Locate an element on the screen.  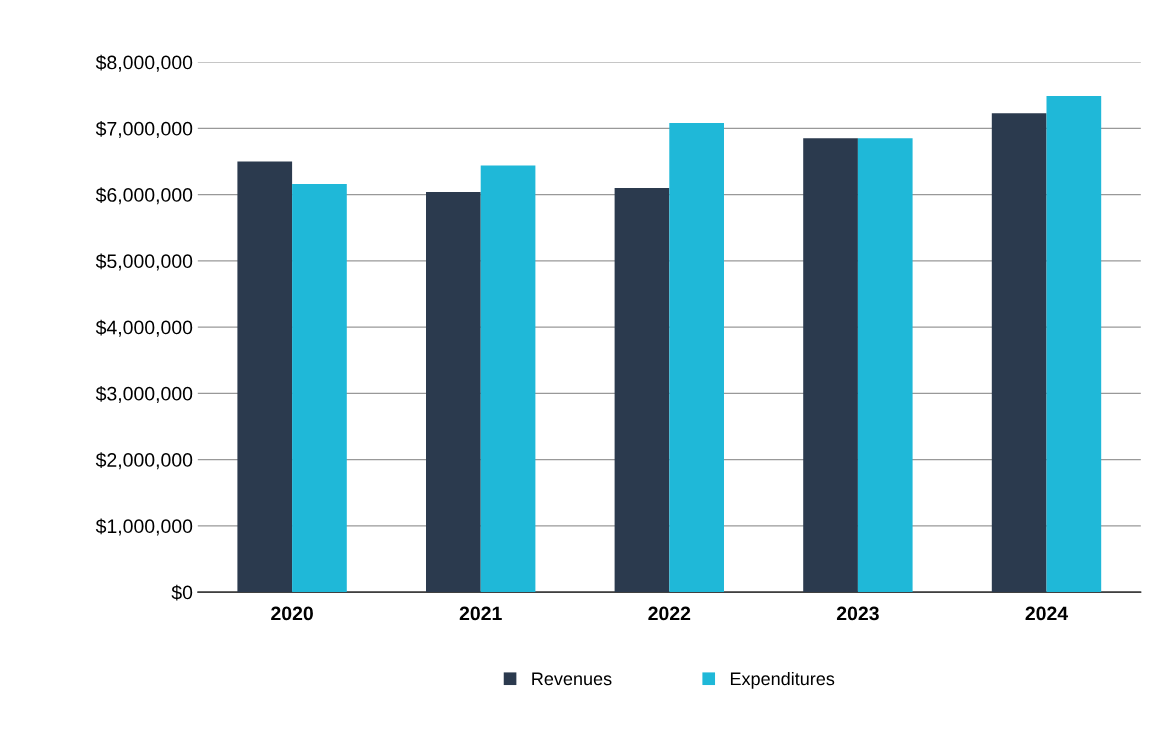
y-tick-label: $5,000,000 is located at coordinates (144, 262).